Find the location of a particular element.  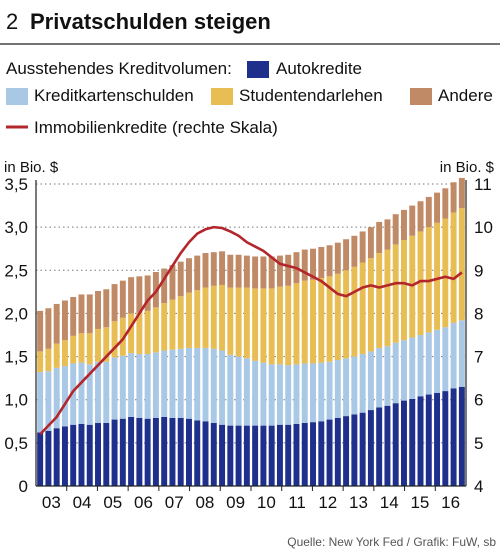

source-note: Quelle: New York Fed / Grafik: FuW, sb is located at coordinates (391, 542).